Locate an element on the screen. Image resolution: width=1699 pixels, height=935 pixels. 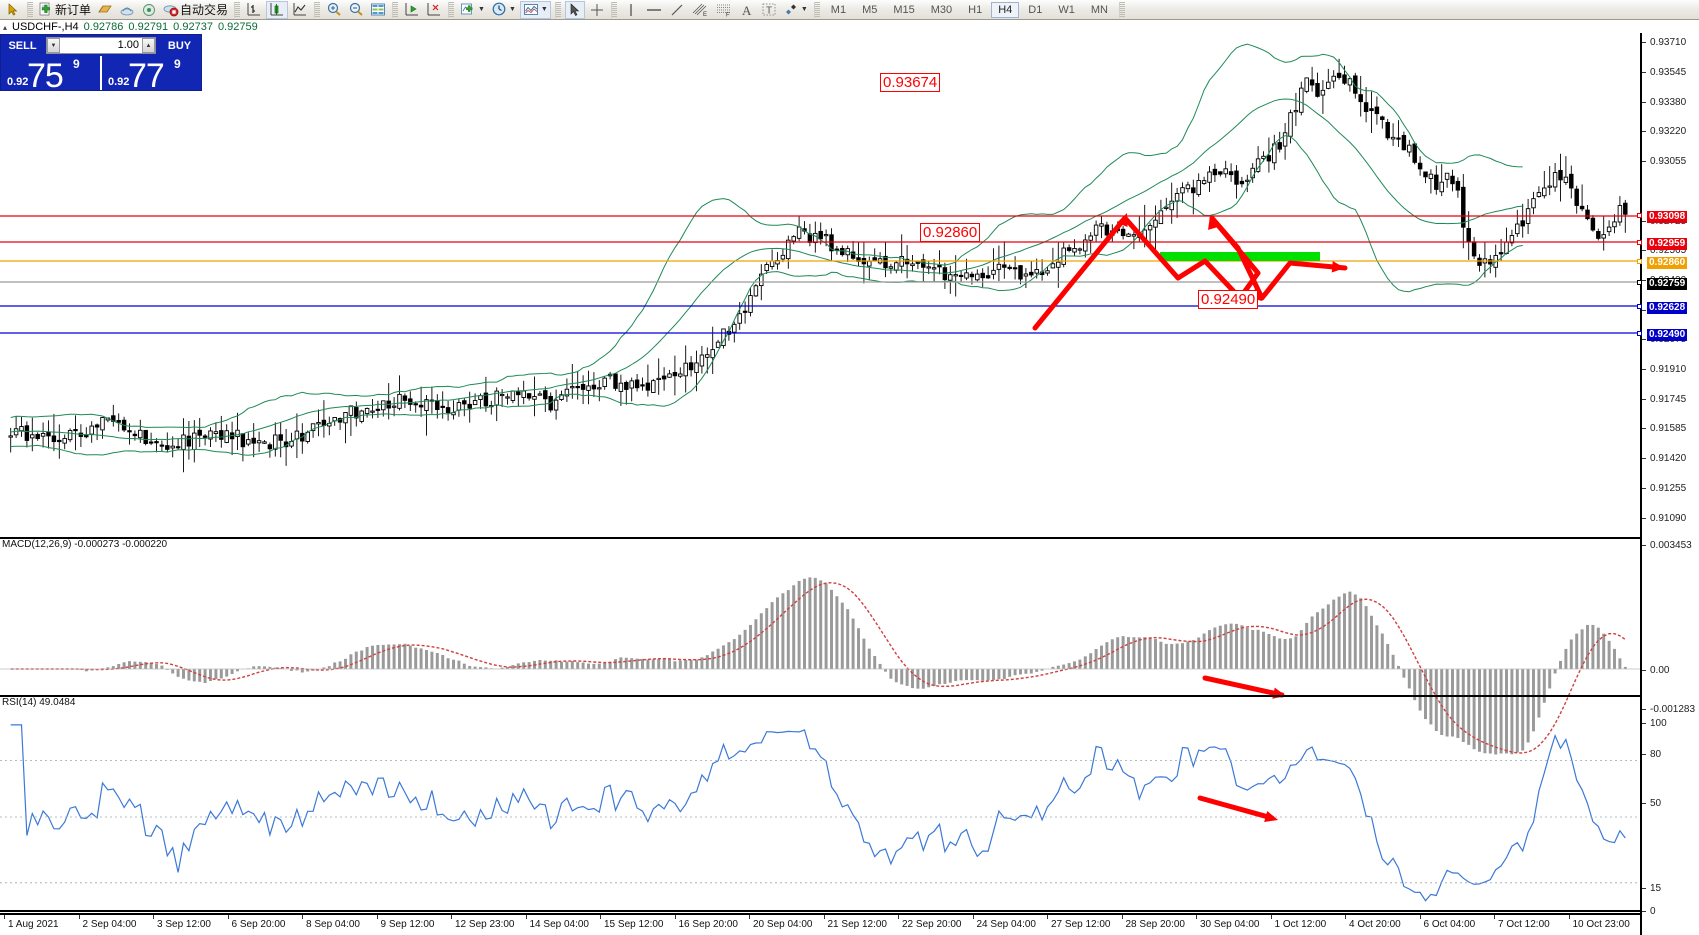
text-label-icon: A is located at coordinates (747, 10).